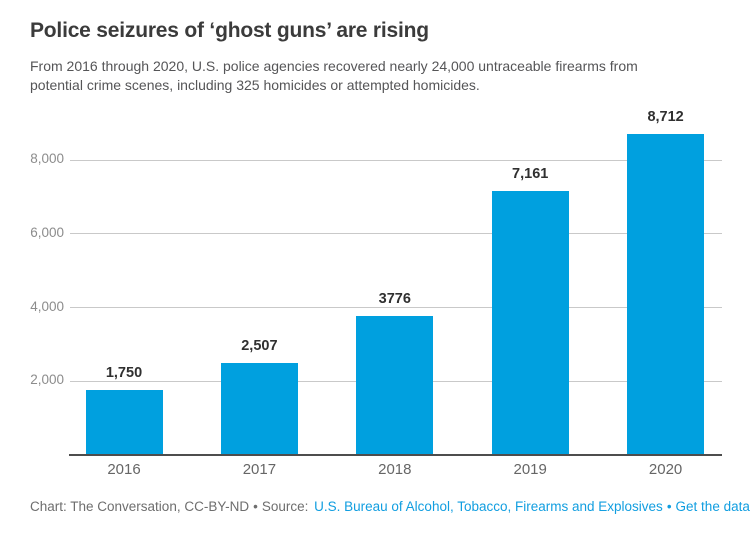 This screenshot has height=540, width=750. Describe the element at coordinates (47, 380) in the screenshot. I see `y-tick-label: 2,000` at that location.